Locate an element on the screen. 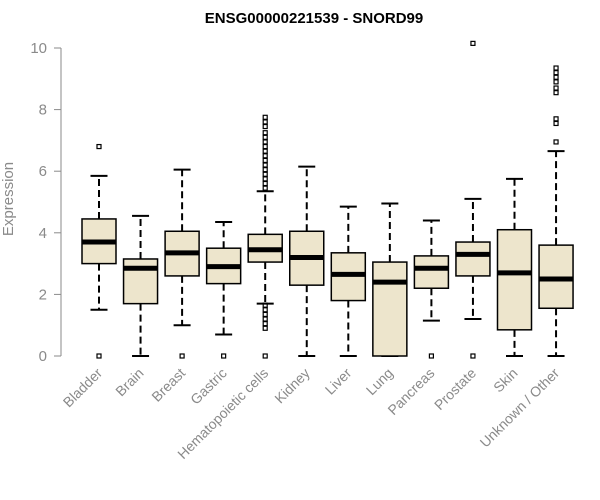 The image size is (600, 500). y-tick-label: 8 is located at coordinates (43, 110).